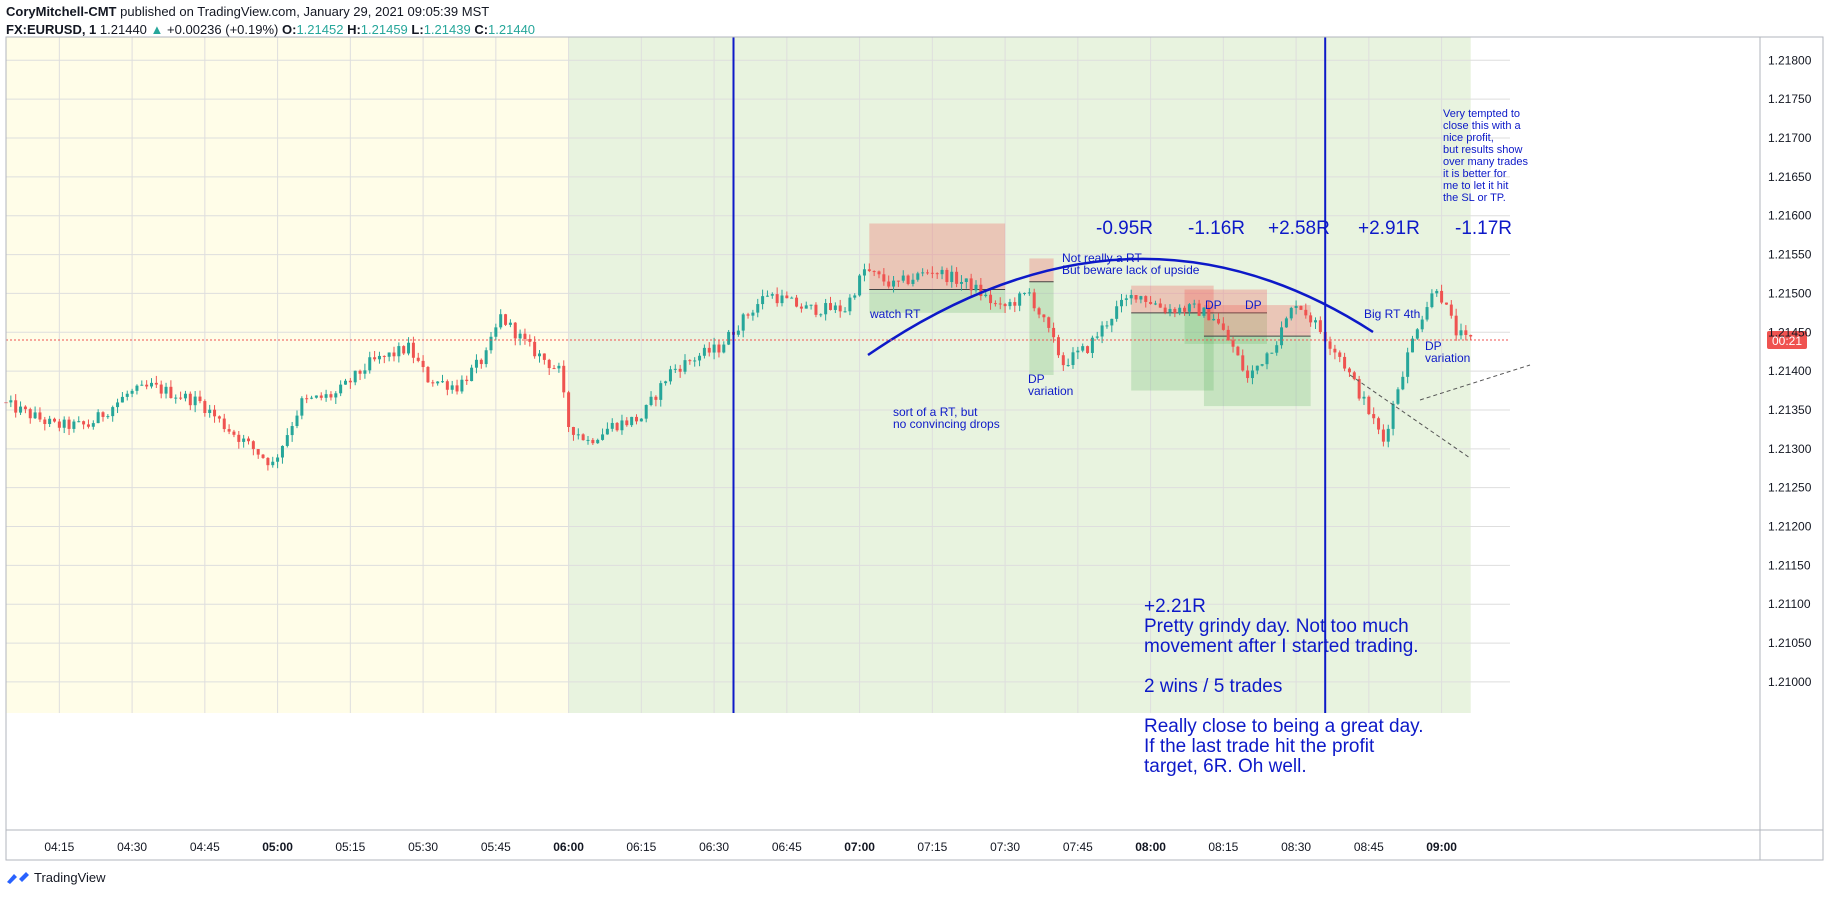 This screenshot has width=1828, height=898. I want to click on high-label: H:, so click(354, 29).